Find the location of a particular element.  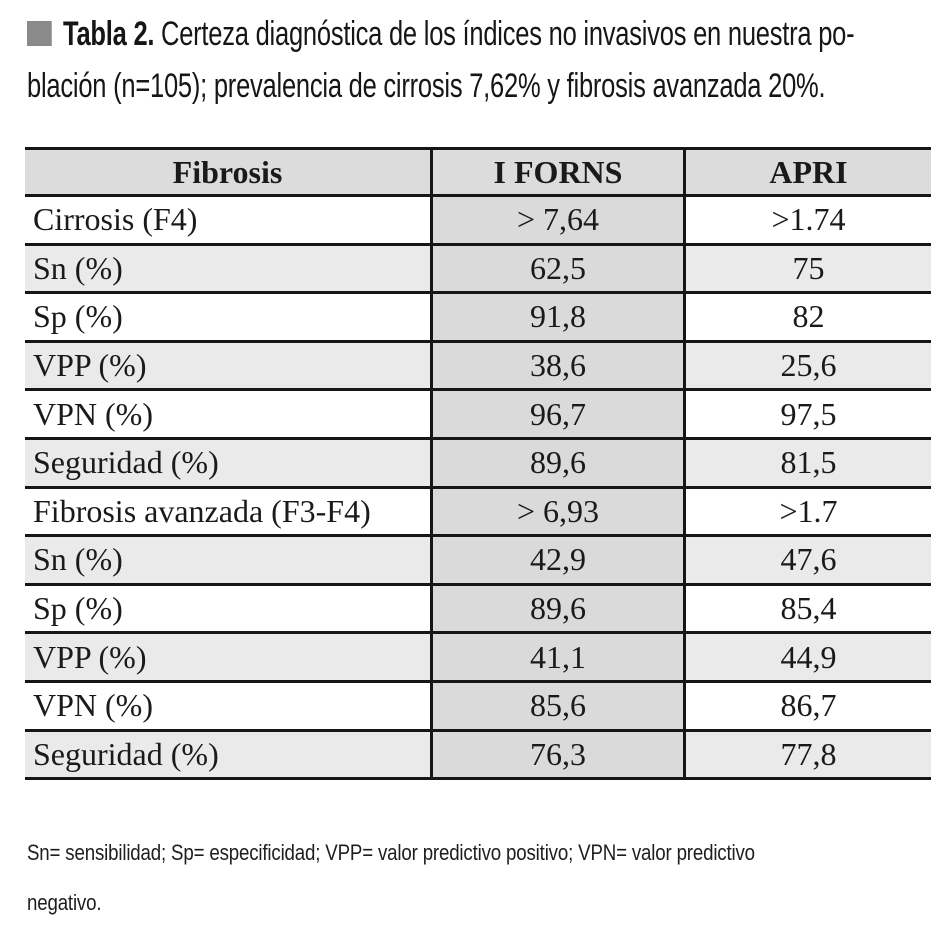

cell-apri: 97,5 is located at coordinates (807, 414).